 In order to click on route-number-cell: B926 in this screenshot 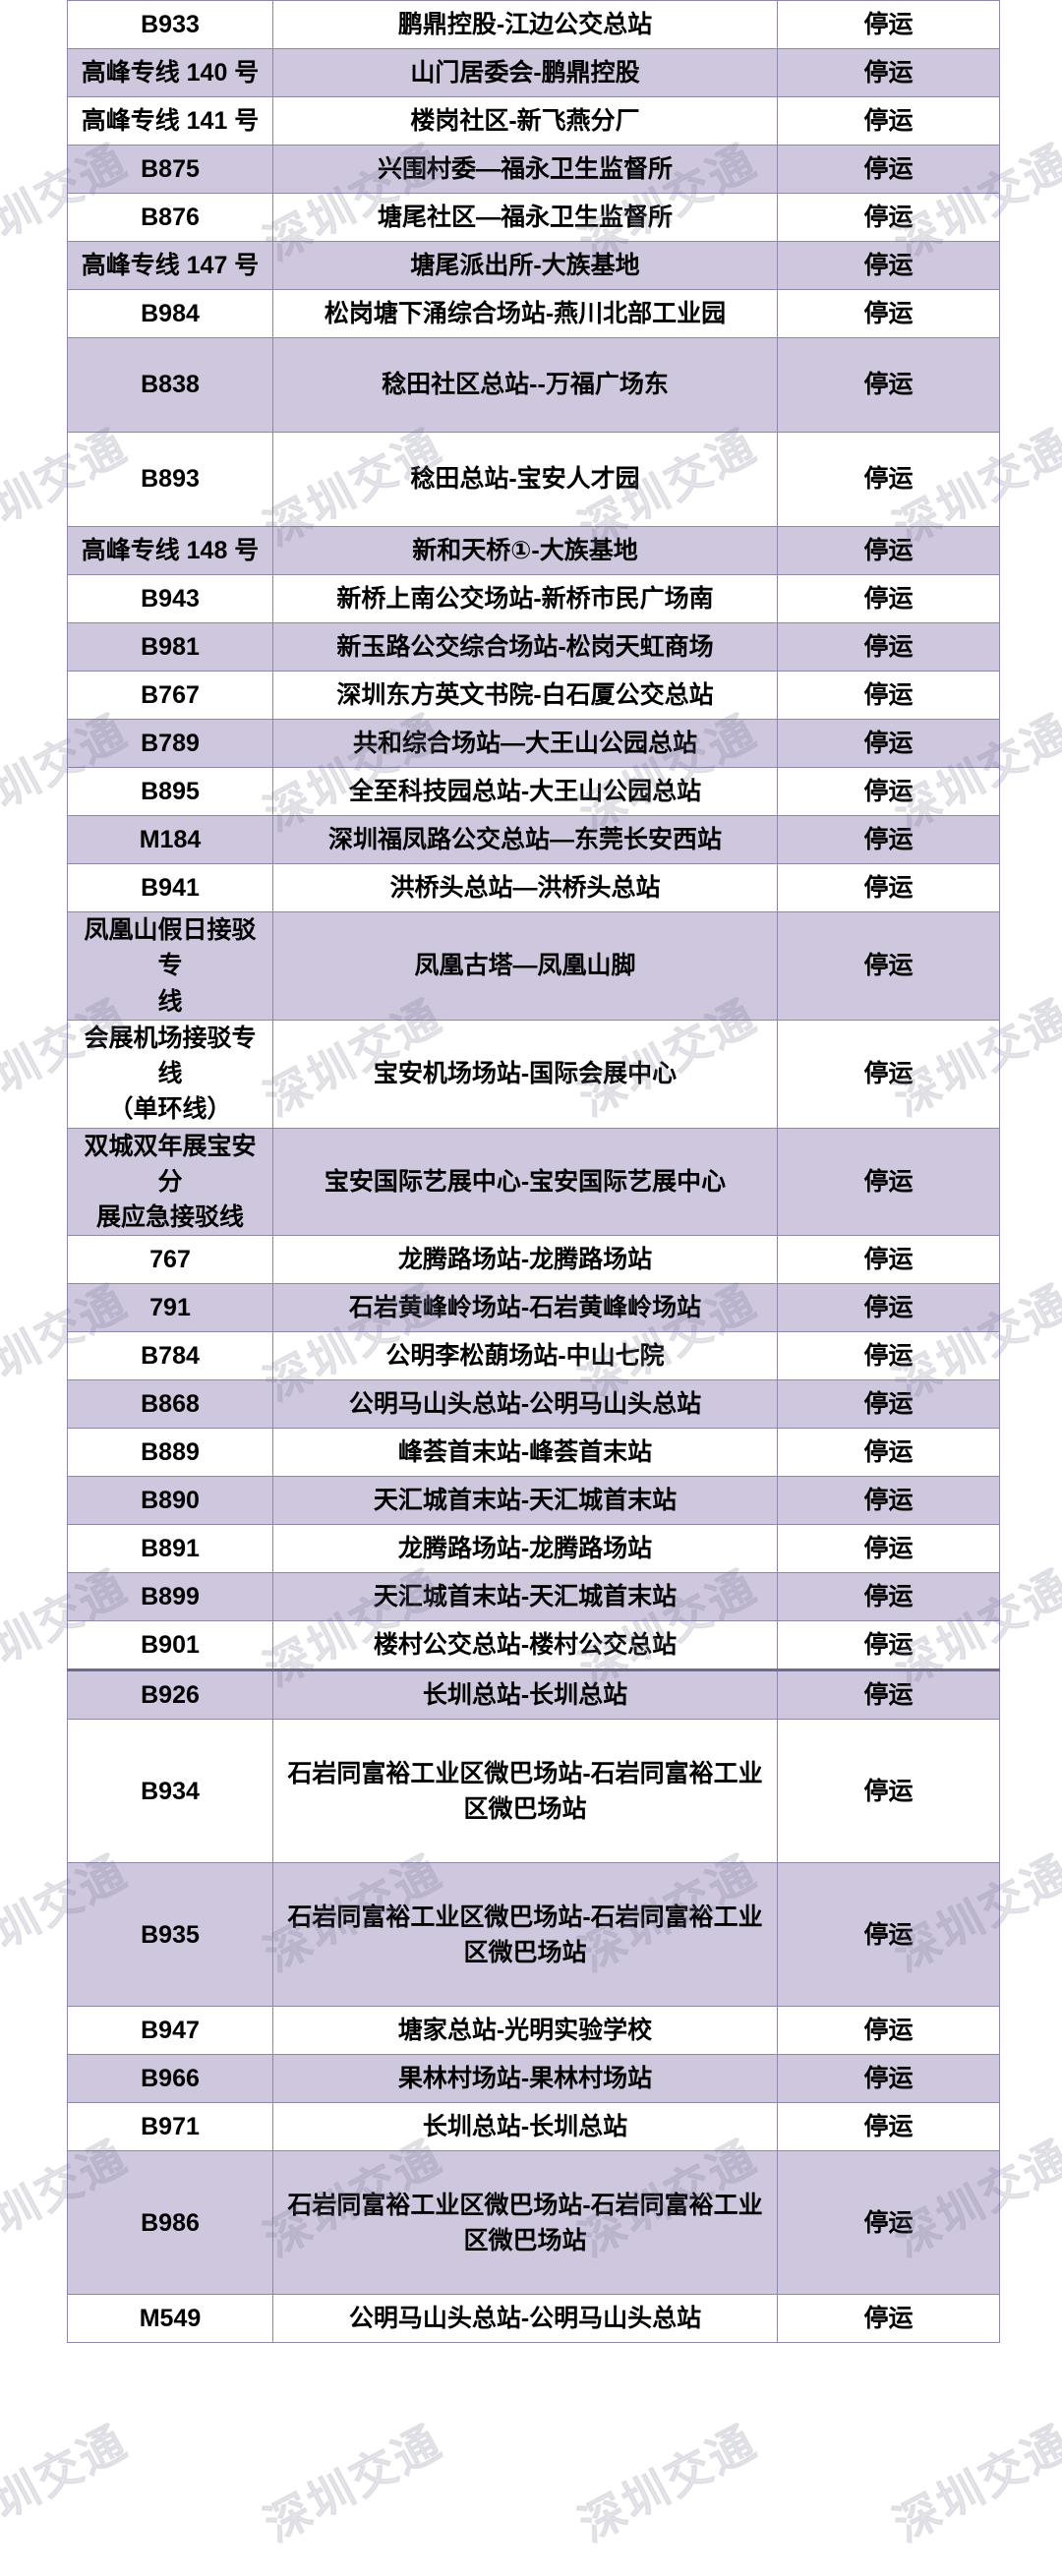, I will do `click(170, 1695)`.